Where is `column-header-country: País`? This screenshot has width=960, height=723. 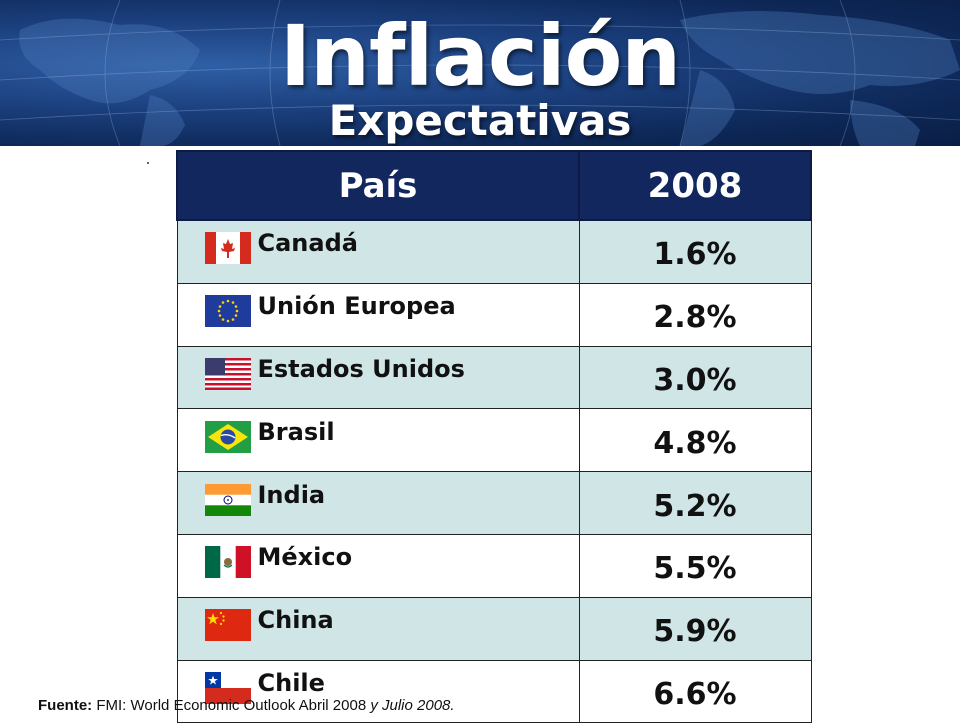 column-header-country: País is located at coordinates (378, 185).